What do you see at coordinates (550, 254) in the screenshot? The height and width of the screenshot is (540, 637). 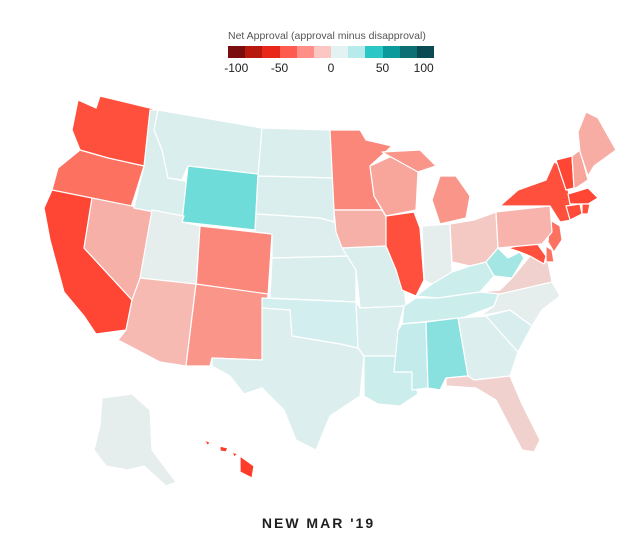 I see `state-de` at bounding box center [550, 254].